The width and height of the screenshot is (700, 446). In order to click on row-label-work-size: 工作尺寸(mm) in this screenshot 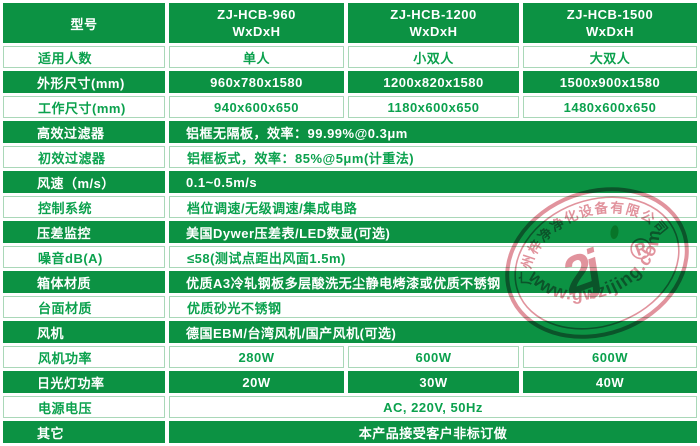, I will do `click(84, 107)`.